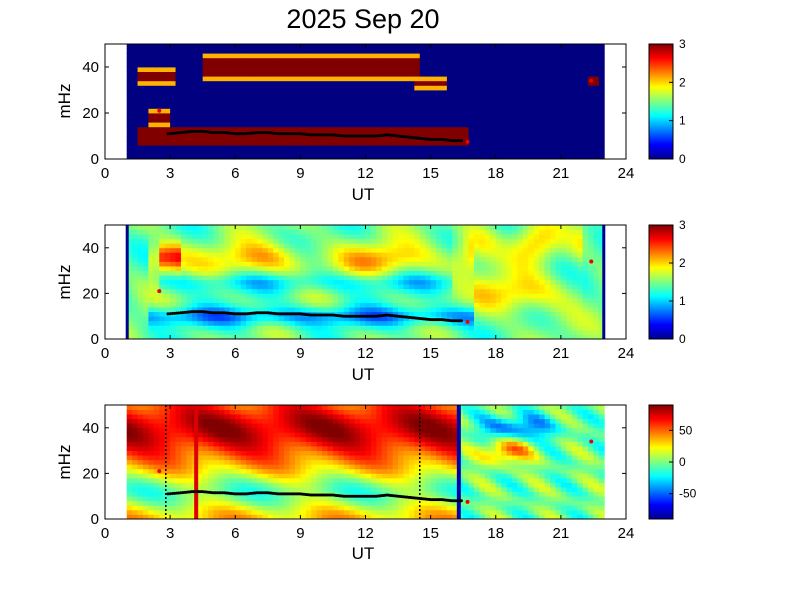 Image resolution: width=801 pixels, height=600 pixels. Describe the element at coordinates (495, 353) in the screenshot. I see `x-tick-label: 18` at that location.